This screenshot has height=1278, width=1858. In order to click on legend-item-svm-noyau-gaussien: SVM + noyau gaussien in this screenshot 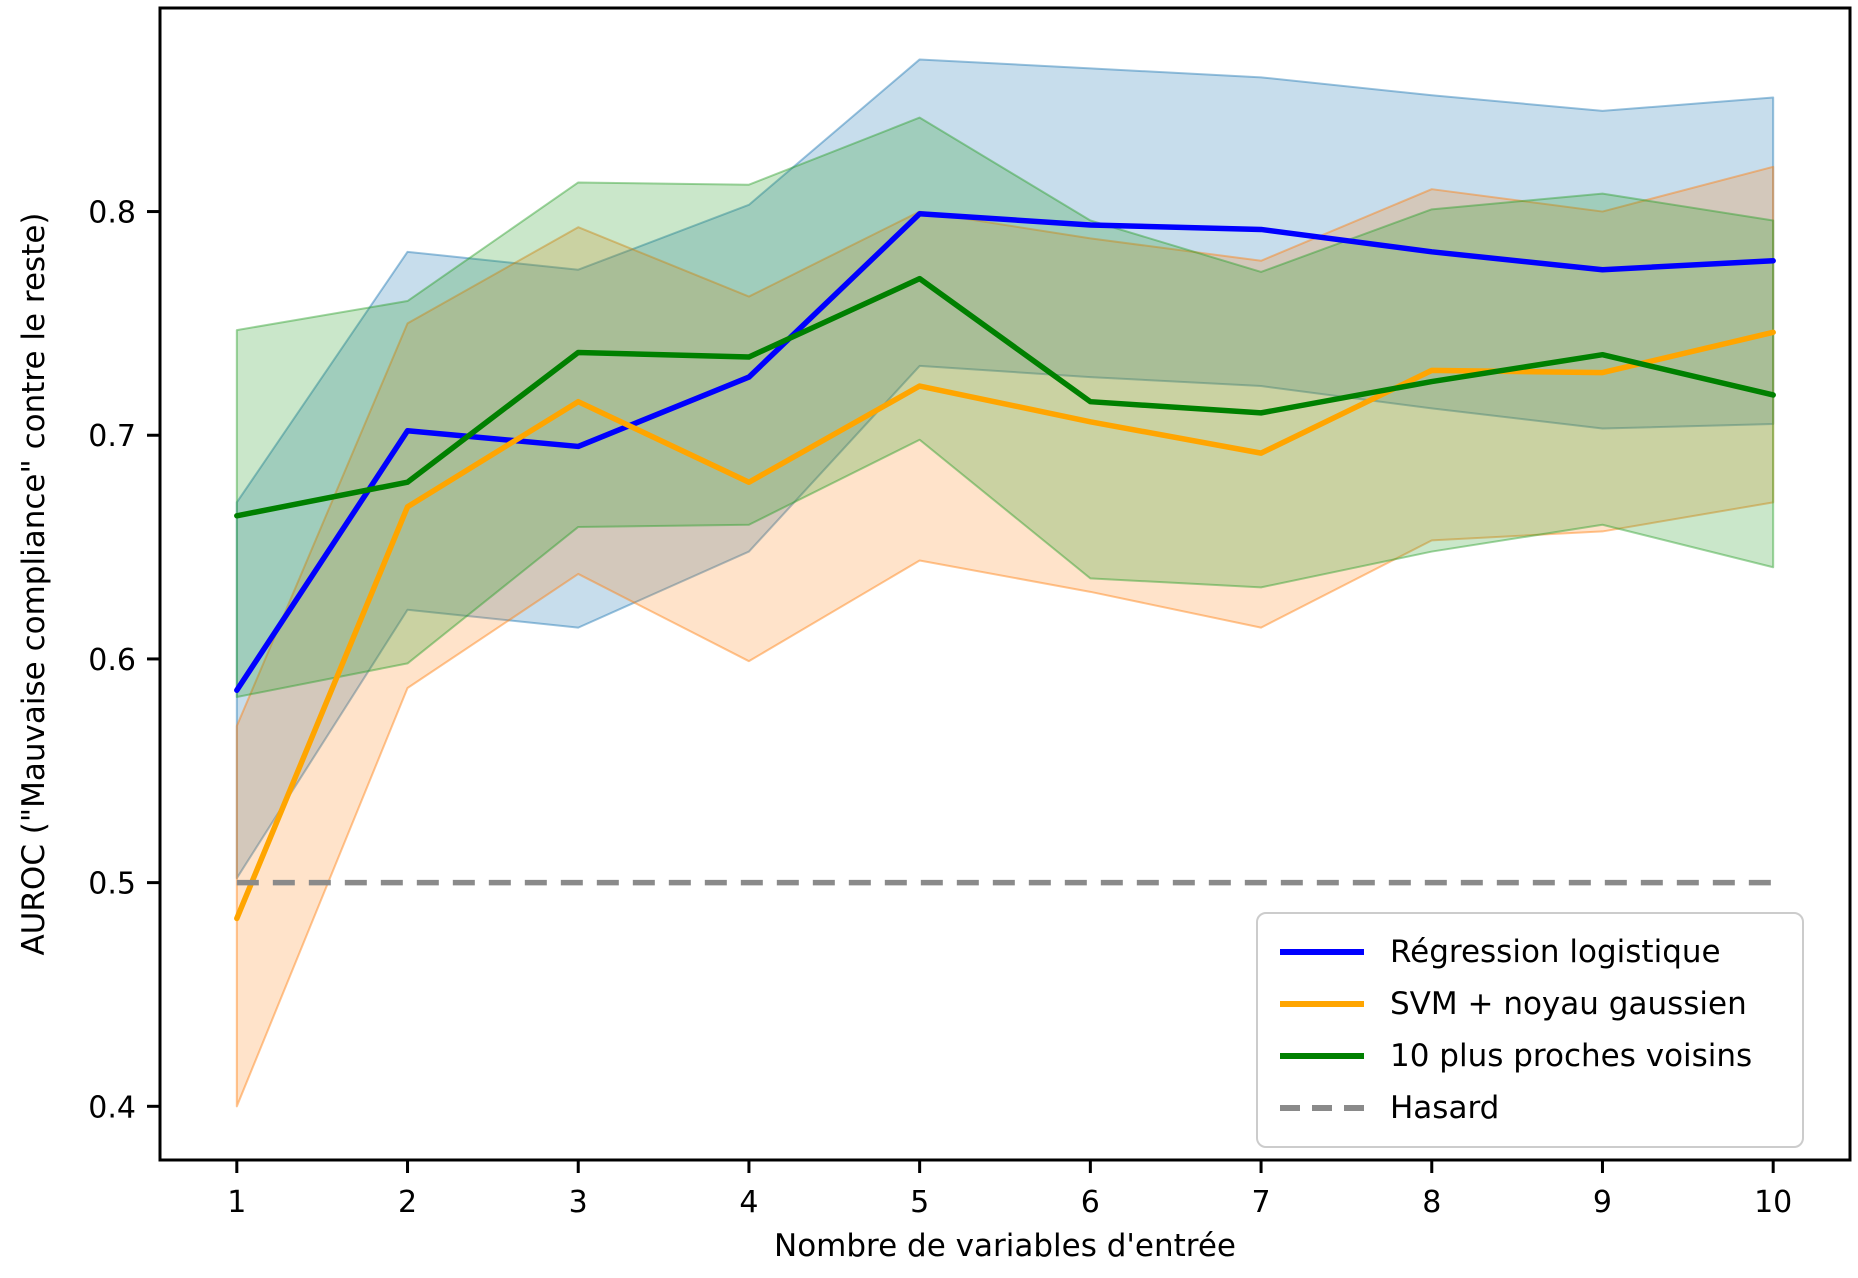, I will do `click(1528, 1004)`.